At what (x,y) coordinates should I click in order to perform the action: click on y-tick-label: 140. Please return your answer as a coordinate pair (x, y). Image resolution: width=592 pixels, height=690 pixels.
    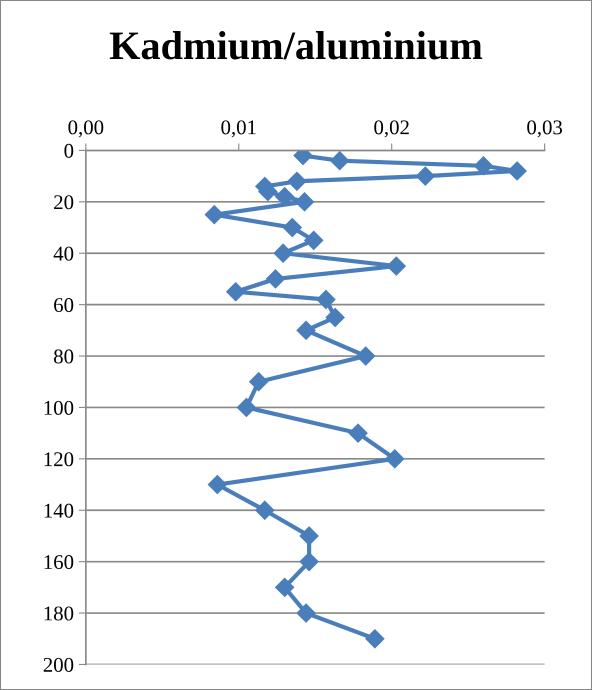
    Looking at the image, I should click on (59, 511).